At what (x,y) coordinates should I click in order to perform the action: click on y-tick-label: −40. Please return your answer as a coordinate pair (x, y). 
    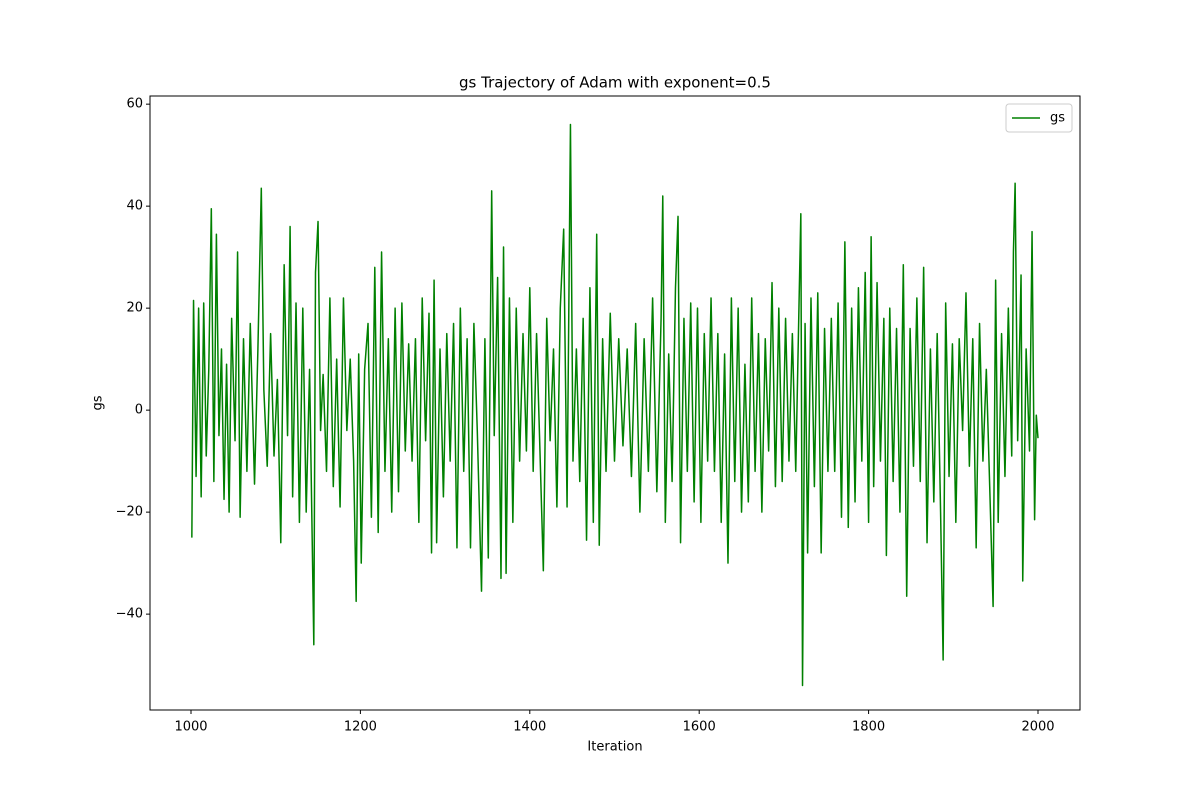
    Looking at the image, I should click on (129, 614).